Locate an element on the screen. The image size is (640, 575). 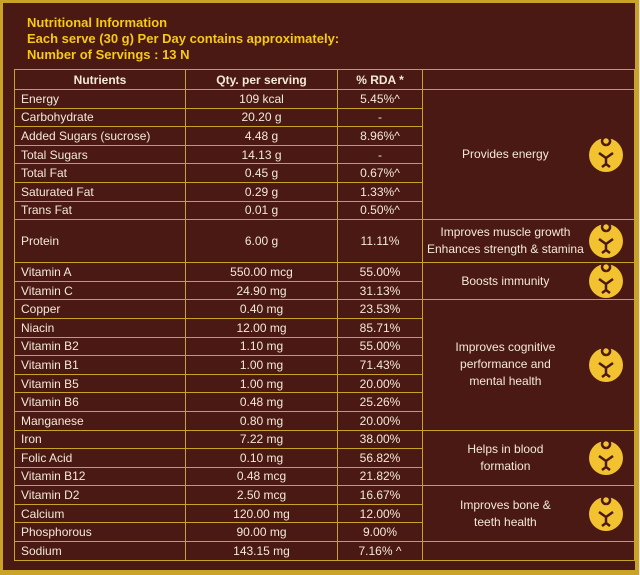
rda: 25.26% is located at coordinates (380, 402).